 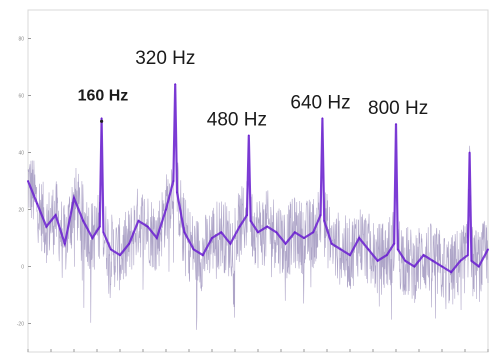 What do you see at coordinates (21, 40) in the screenshot?
I see `y-tick-label: 80` at bounding box center [21, 40].